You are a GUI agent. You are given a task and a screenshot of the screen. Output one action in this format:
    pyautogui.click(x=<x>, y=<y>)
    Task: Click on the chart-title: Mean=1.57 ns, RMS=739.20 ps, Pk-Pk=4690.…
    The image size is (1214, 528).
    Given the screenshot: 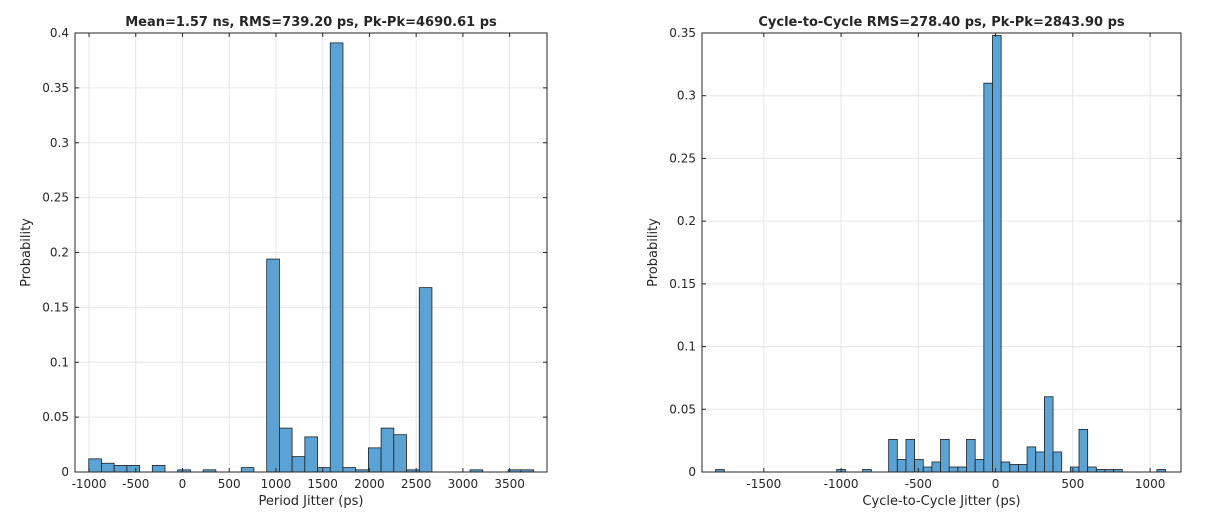 What is the action you would take?
    pyautogui.click(x=311, y=22)
    